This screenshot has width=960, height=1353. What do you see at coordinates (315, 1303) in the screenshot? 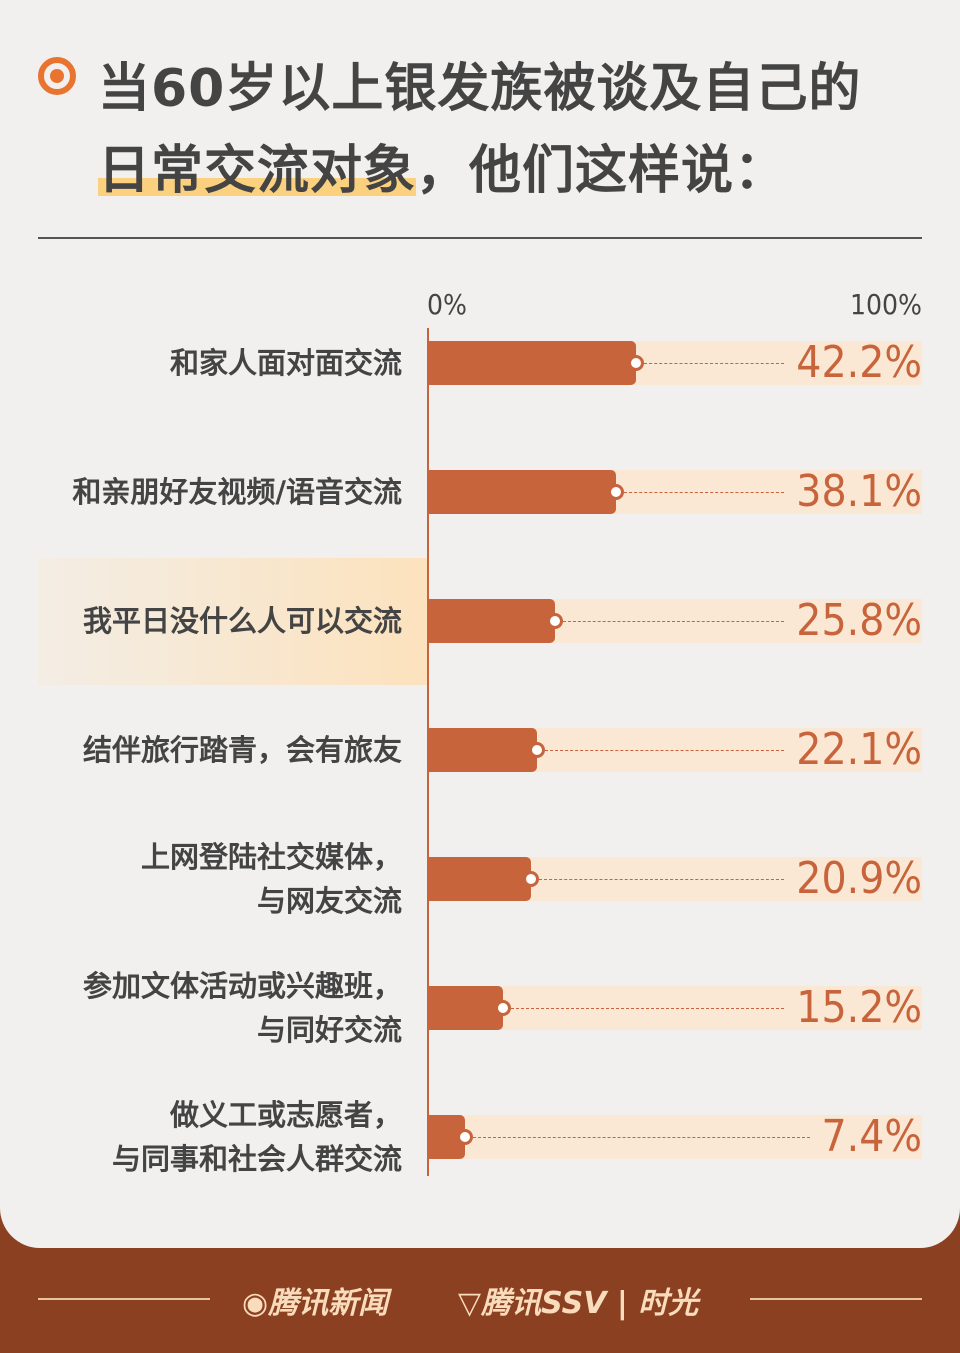
I see `tencent-news-logo: ◉腾讯新闻` at bounding box center [315, 1303].